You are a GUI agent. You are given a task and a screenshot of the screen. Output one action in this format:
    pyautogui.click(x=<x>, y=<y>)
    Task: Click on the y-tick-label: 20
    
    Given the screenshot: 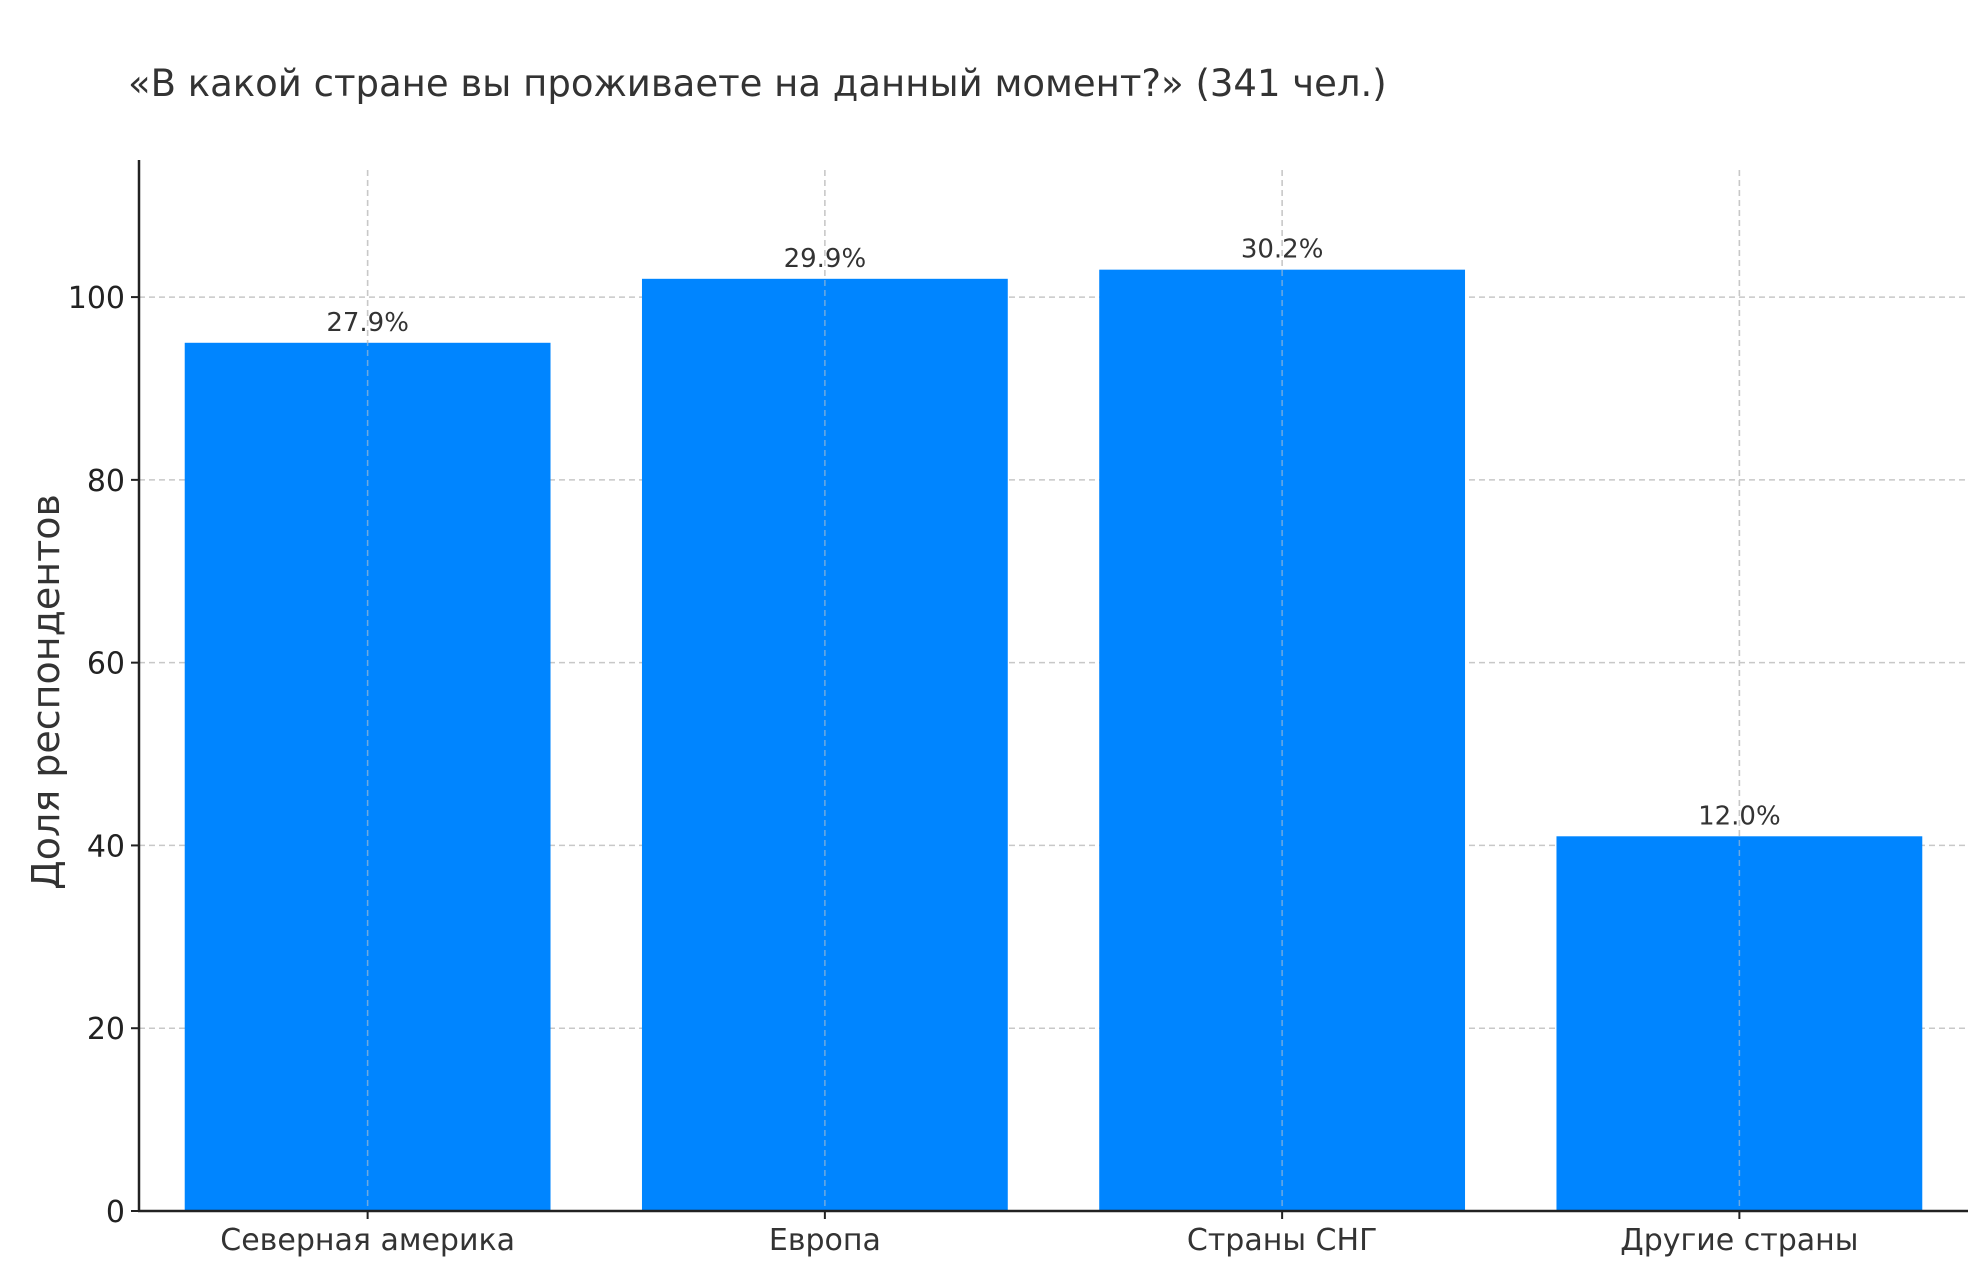 What is the action you would take?
    pyautogui.click(x=106, y=1029)
    